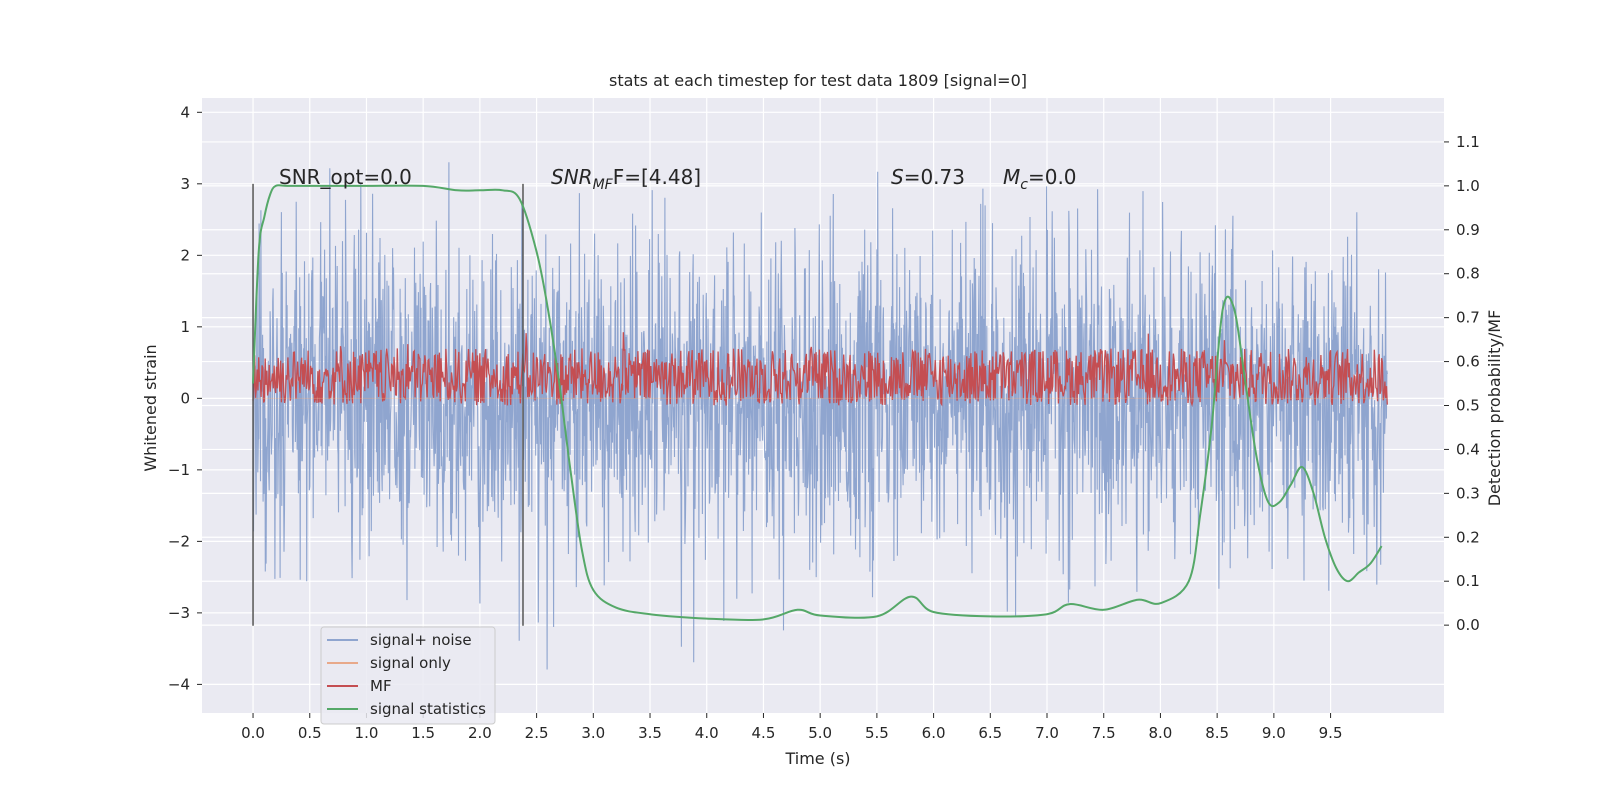  Describe the element at coordinates (1468, 362) in the screenshot. I see `y-right-tick-label-6: 0.6` at that location.